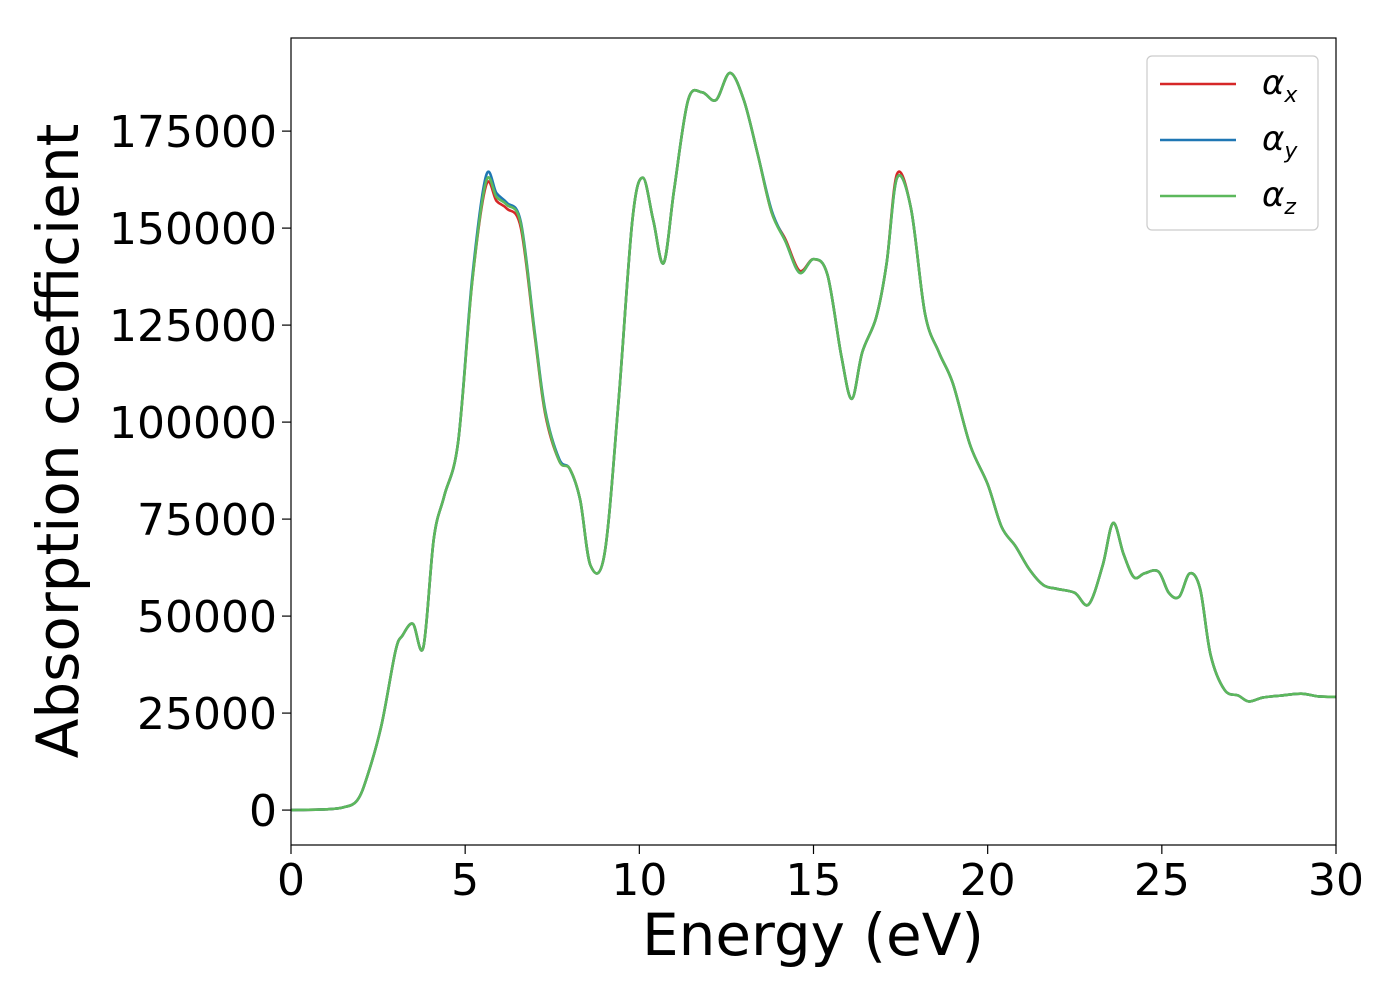 This screenshot has width=1400, height=1000. What do you see at coordinates (207, 520) in the screenshot?
I see `y-tick-label: 75000` at bounding box center [207, 520].